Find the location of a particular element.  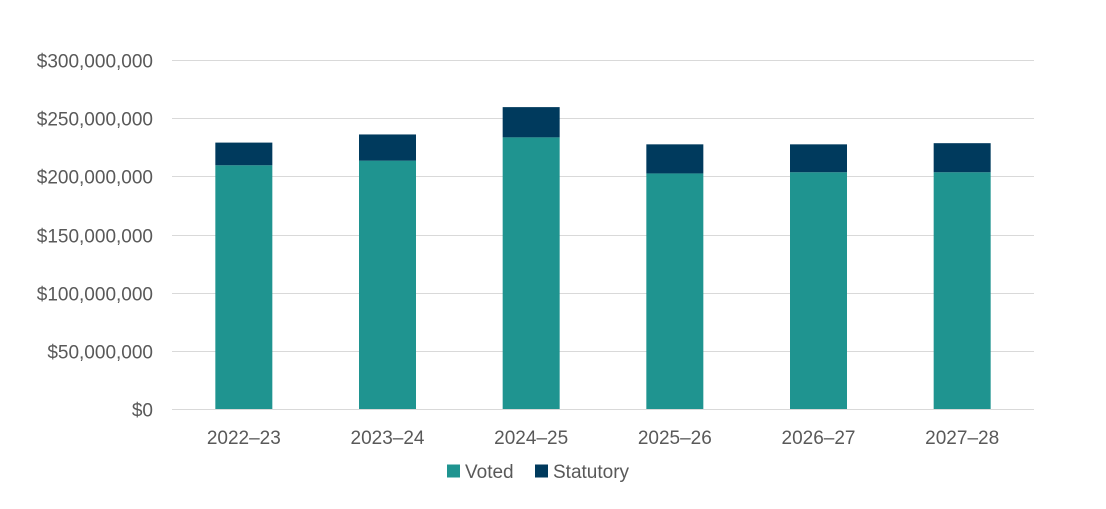

legend-label-statutory: Statutory is located at coordinates (591, 472).